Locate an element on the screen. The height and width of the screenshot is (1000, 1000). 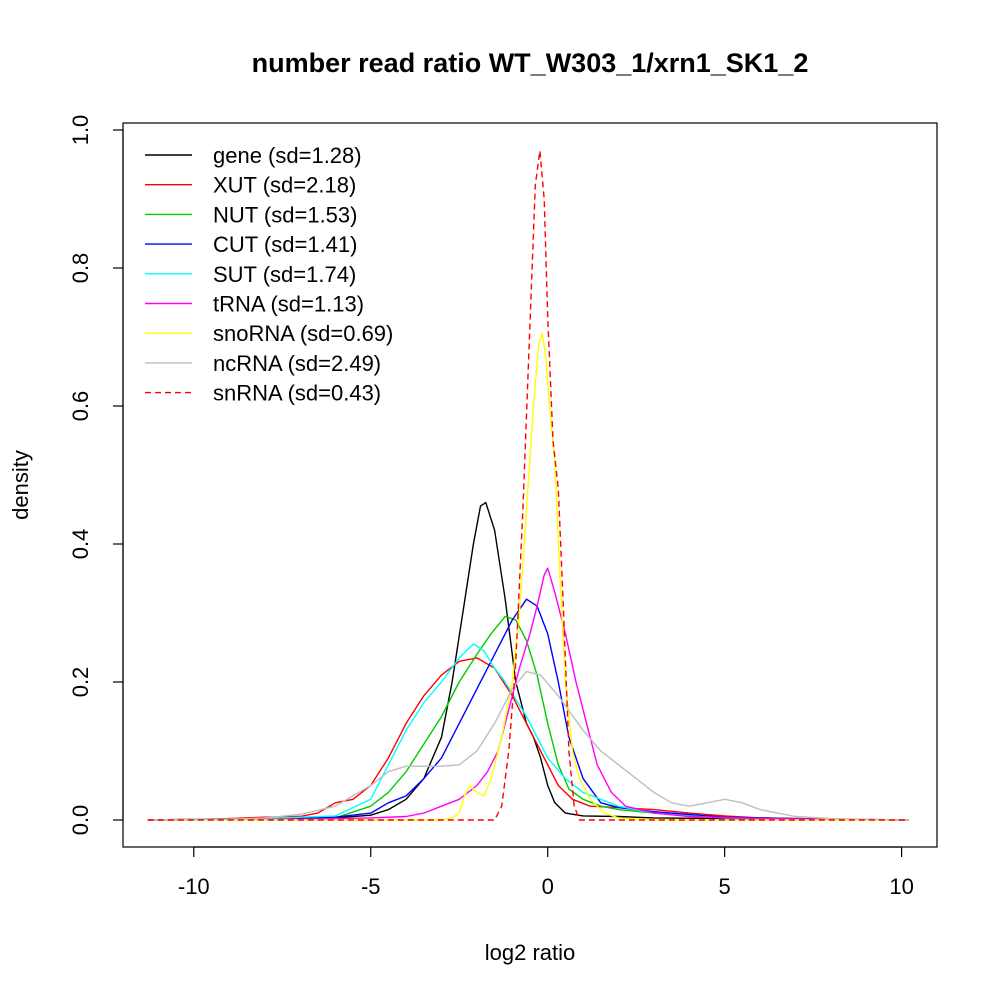
legend-entry-3: CUT (sd=1.41) is located at coordinates (285, 244).